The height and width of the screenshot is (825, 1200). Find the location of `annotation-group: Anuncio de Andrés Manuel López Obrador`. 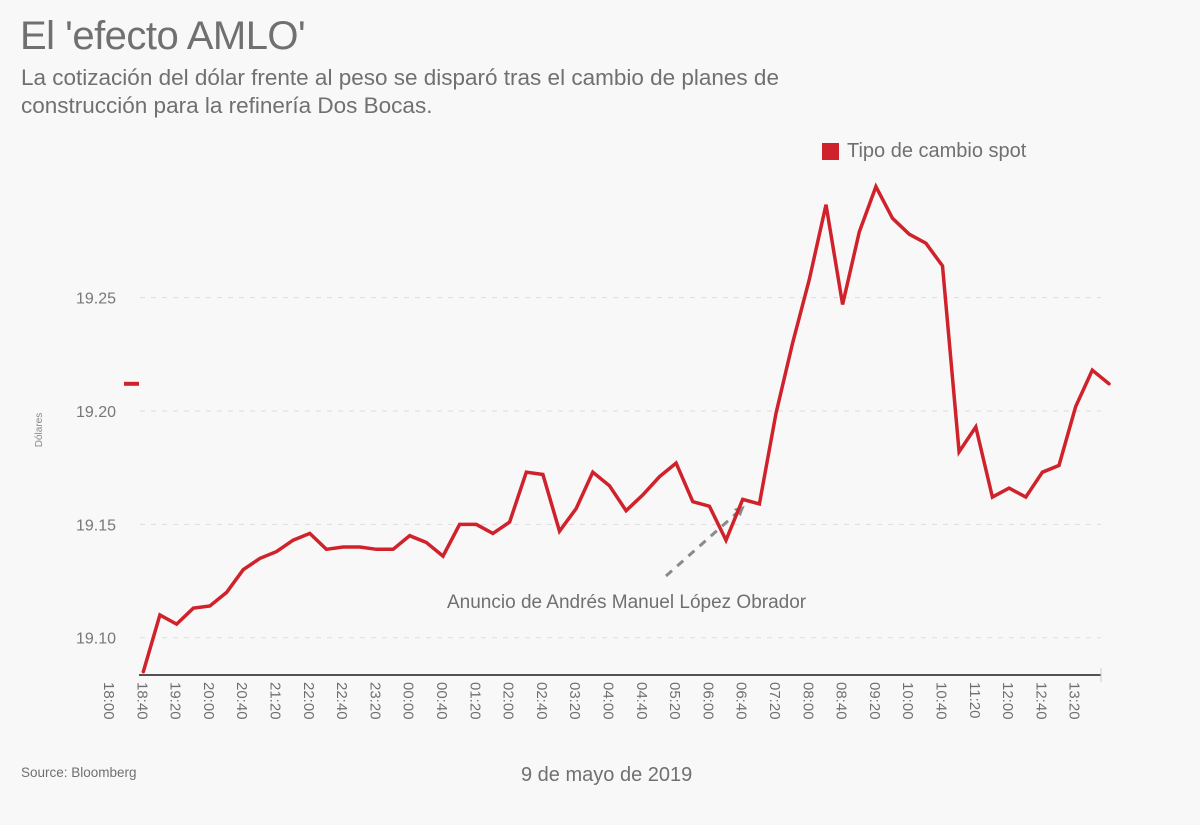

annotation-group: Anuncio de Andrés Manuel López Obrador is located at coordinates (627, 559).